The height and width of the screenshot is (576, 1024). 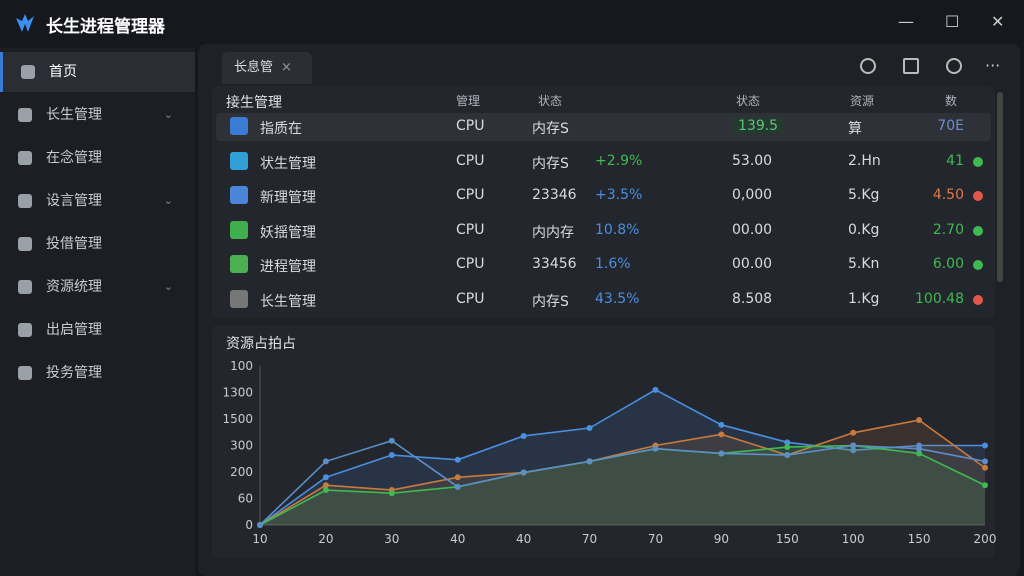 I want to click on sidebar-item: 投借管理, so click(x=97, y=244).